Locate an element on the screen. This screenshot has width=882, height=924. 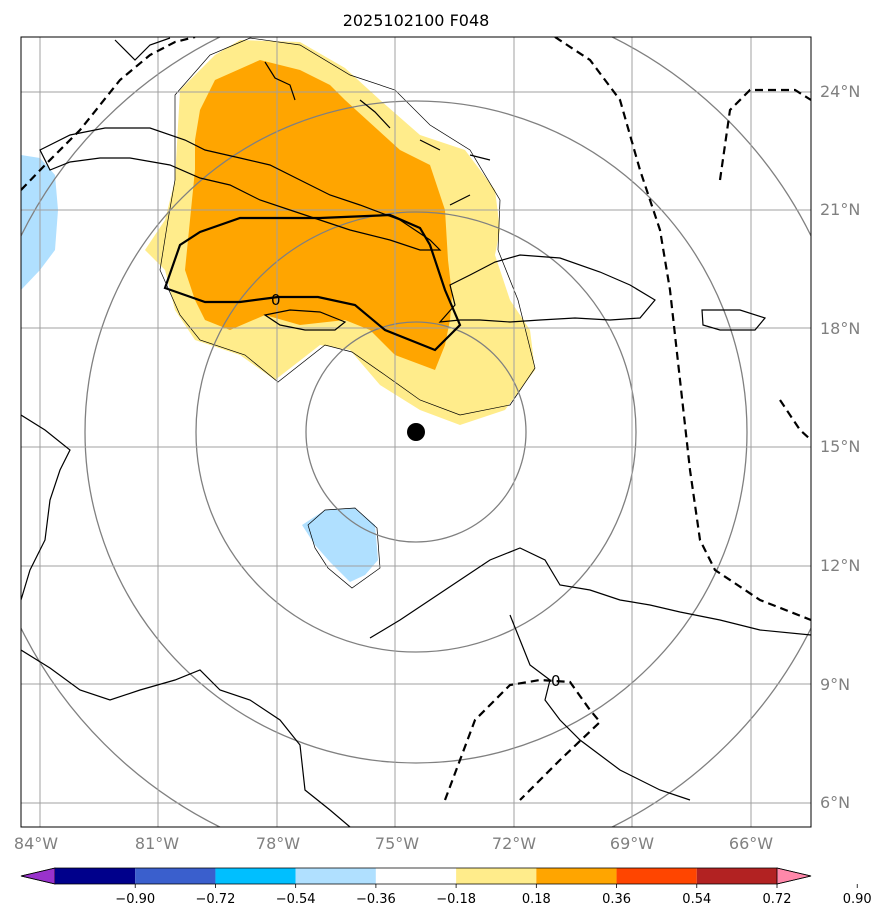
colorbar-tick-label: −0.36 is located at coordinates (376, 899).